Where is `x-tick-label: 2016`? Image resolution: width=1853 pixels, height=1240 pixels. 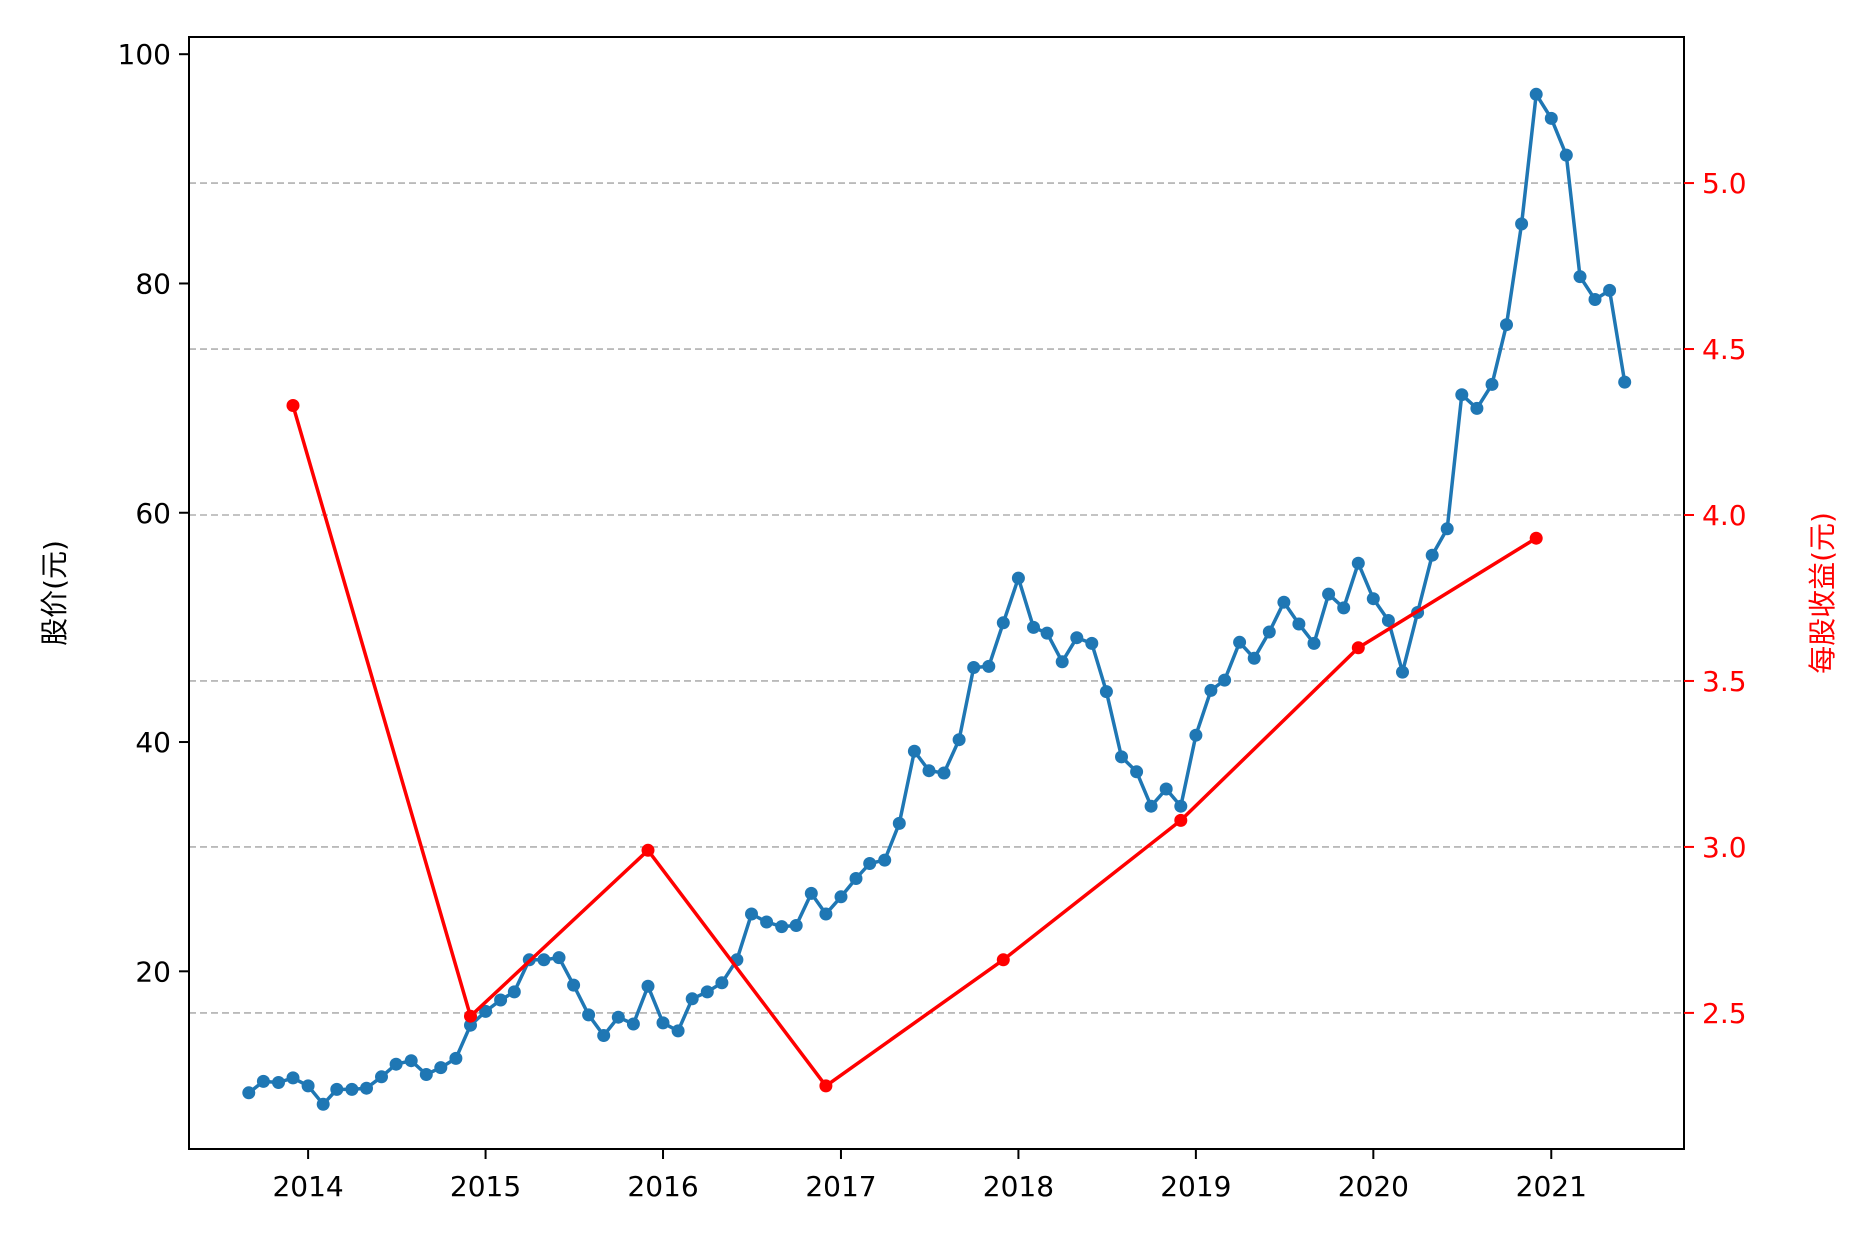 x-tick-label: 2016 is located at coordinates (662, 1186).